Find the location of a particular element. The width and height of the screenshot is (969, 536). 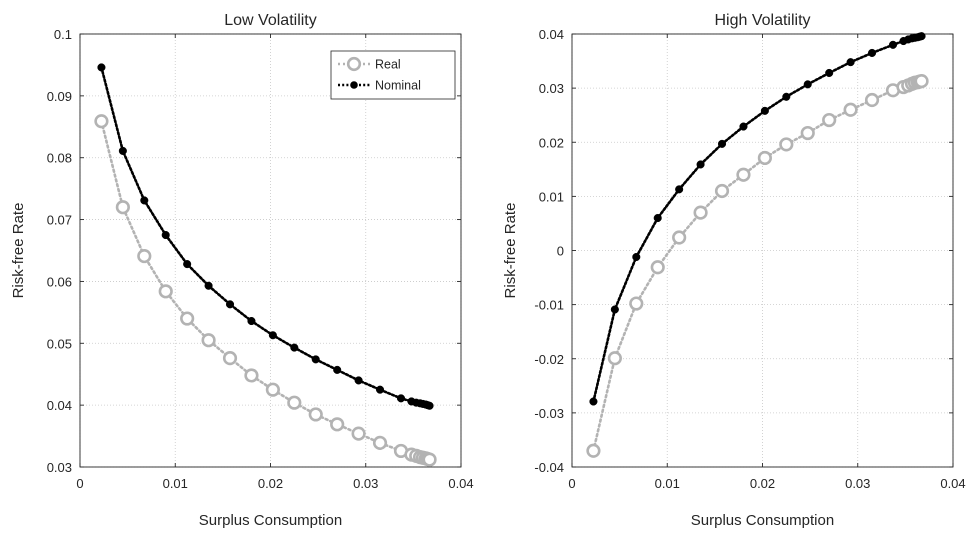

y-tick-label: 0.07 is located at coordinates (59, 220).